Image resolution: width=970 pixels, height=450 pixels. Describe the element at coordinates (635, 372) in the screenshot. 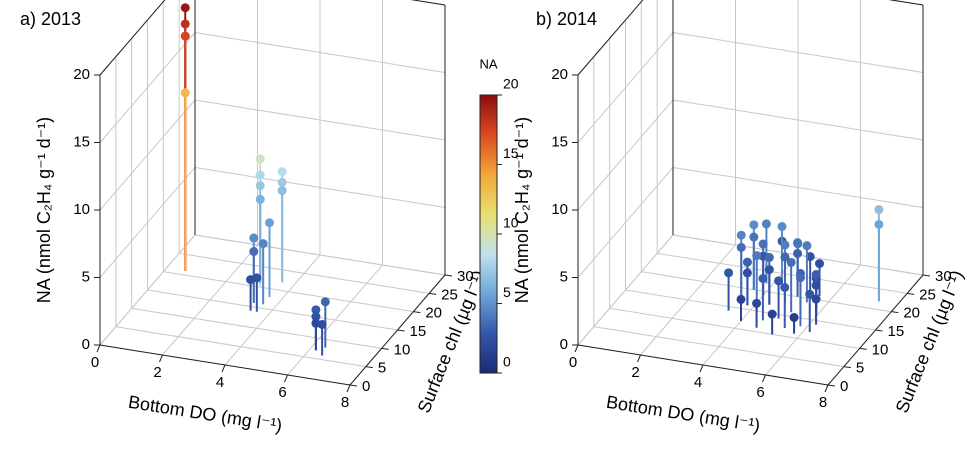

I see `x-tick-label: 2` at that location.